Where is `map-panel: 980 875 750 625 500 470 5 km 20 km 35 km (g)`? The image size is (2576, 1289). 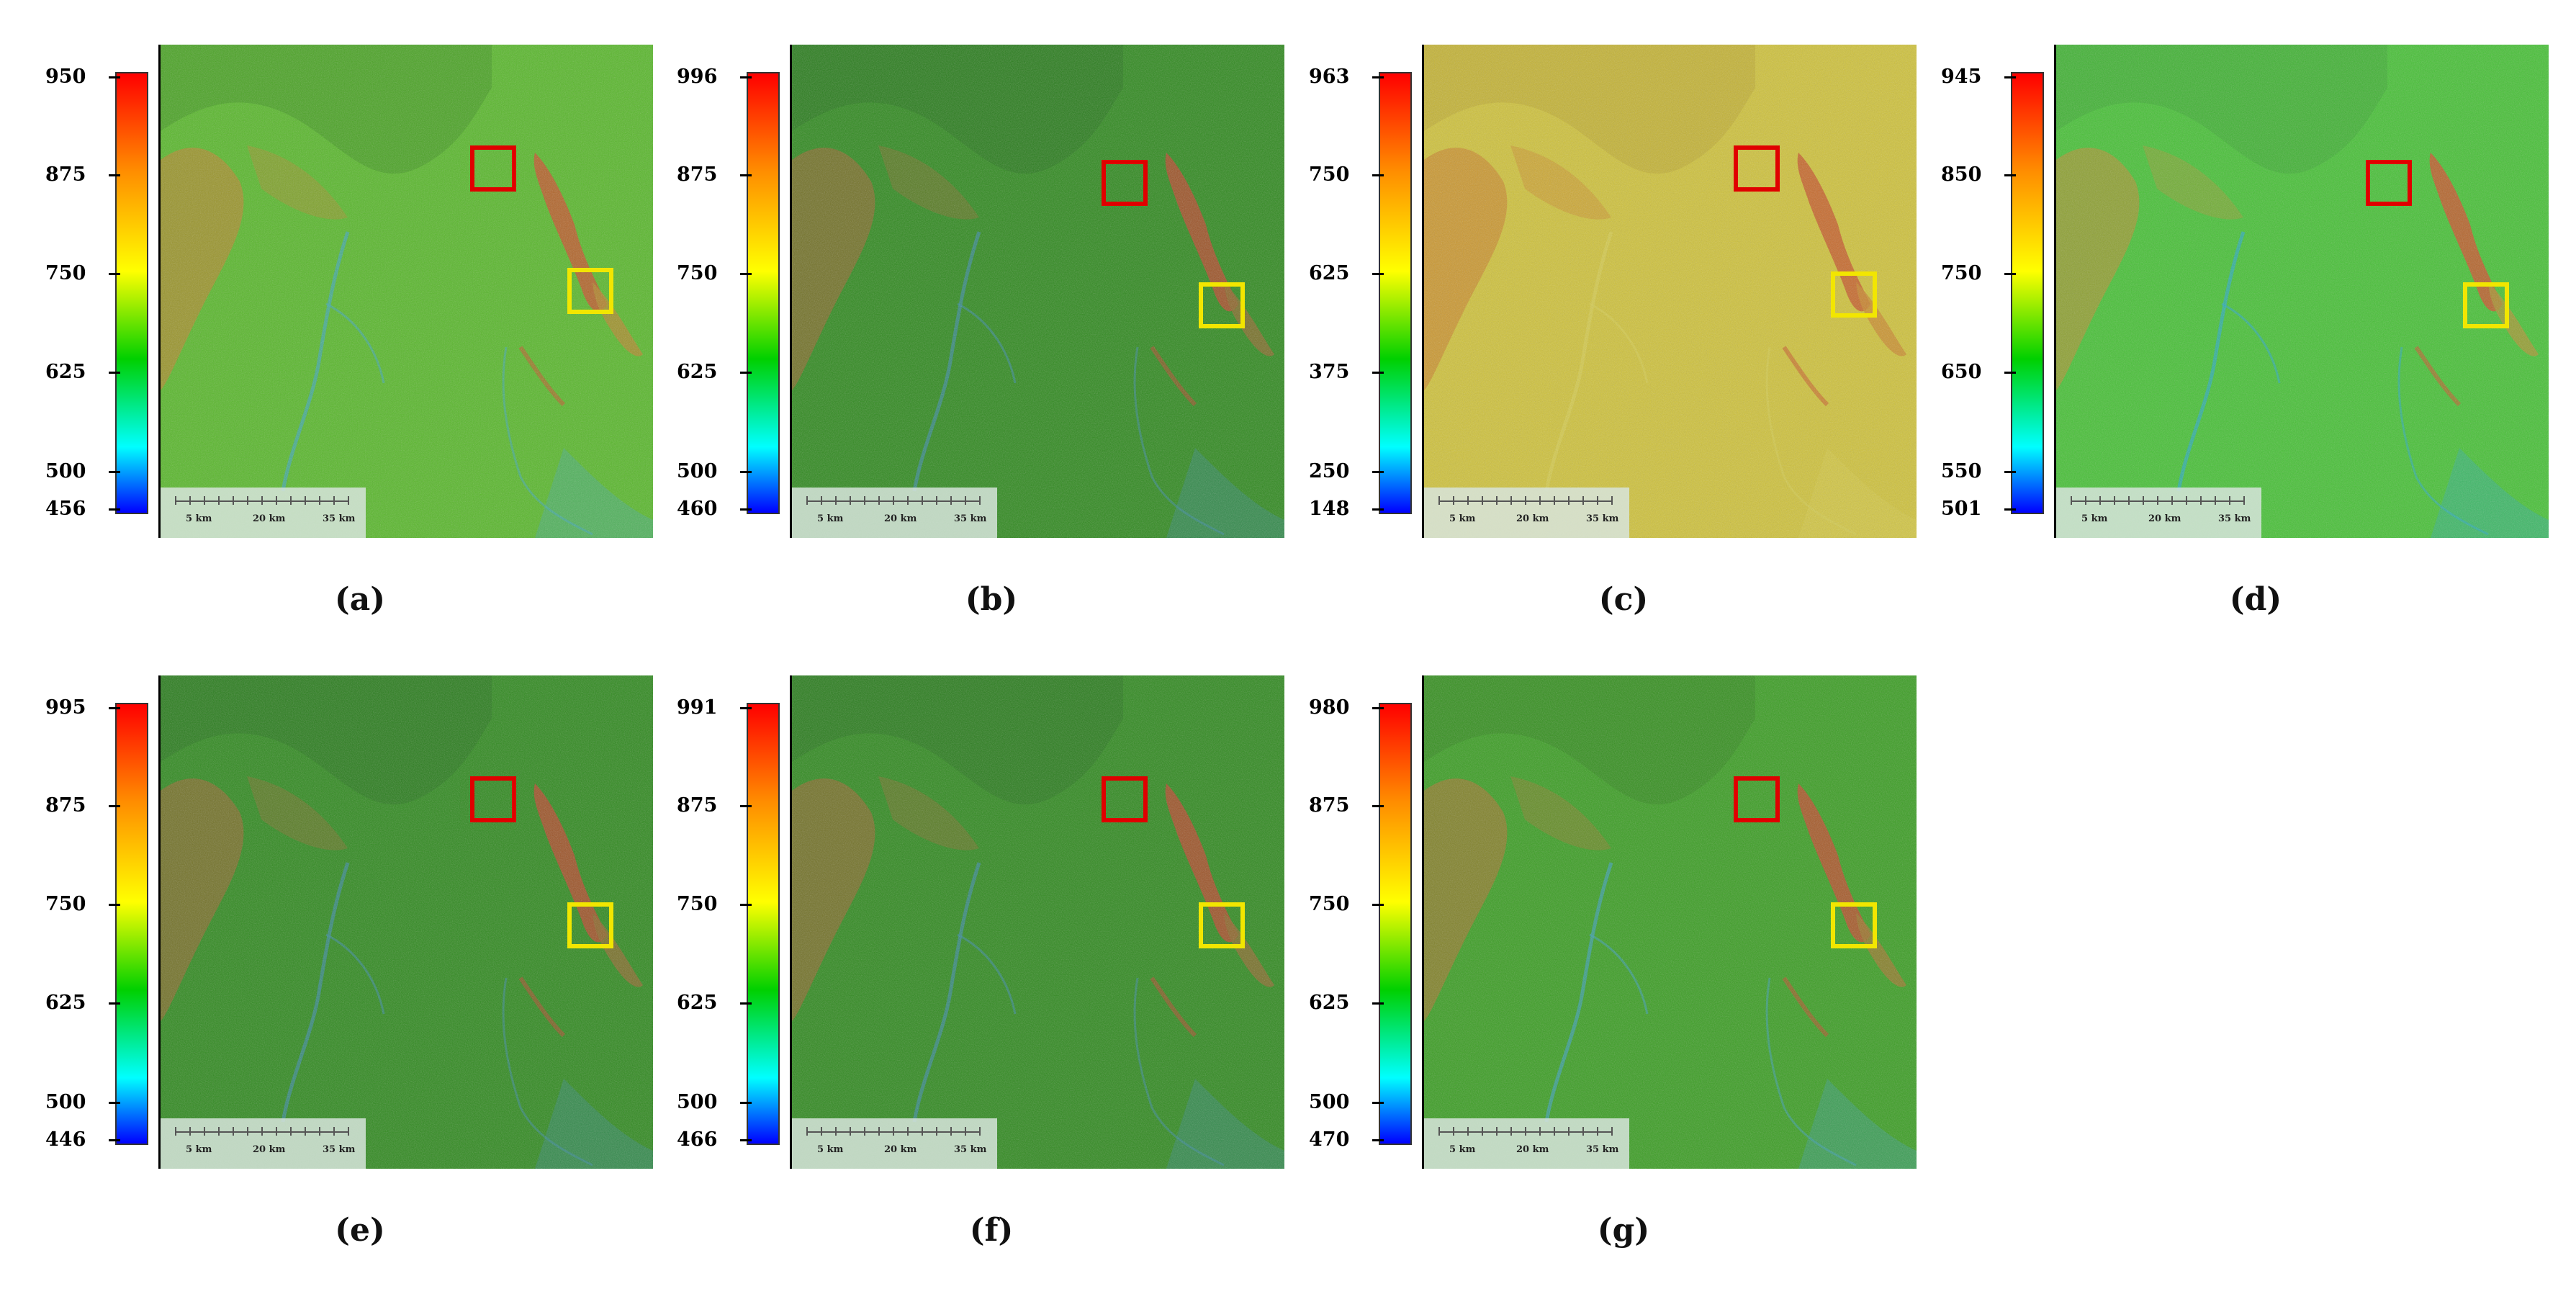
map-panel: 980 875 750 625 500 470 5 km 20 km 35 km (g) is located at coordinates (1612, 962).